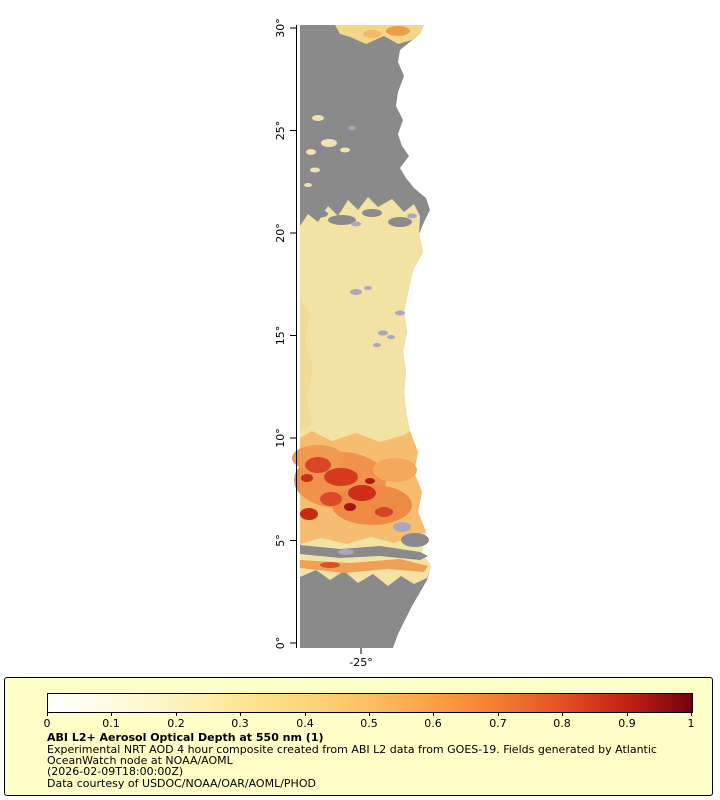 Image resolution: width=720 pixels, height=800 pixels. I want to click on colorbar-tick-label: 1, so click(691, 723).